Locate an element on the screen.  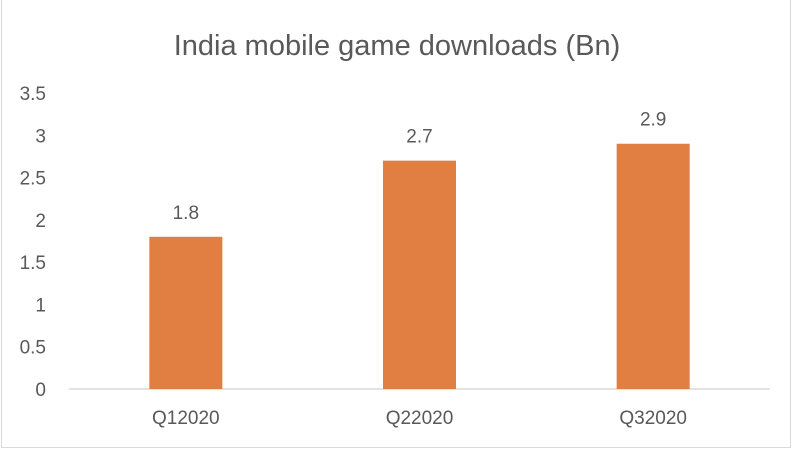
bar-Q32020 is located at coordinates (653, 266).